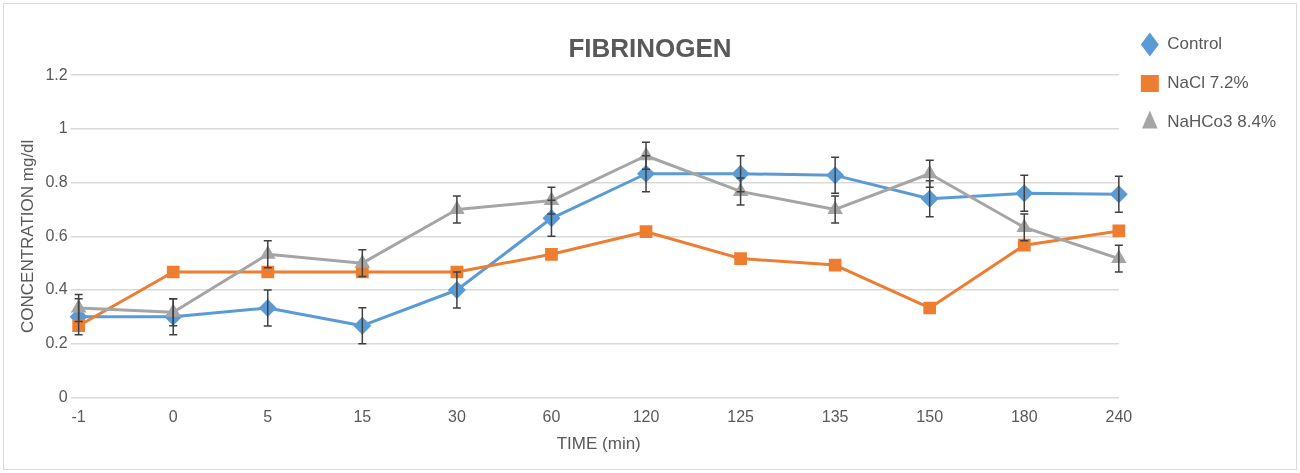 This screenshot has height=473, width=1300. What do you see at coordinates (930, 417) in the screenshot?
I see `x-tick-label: 150` at bounding box center [930, 417].